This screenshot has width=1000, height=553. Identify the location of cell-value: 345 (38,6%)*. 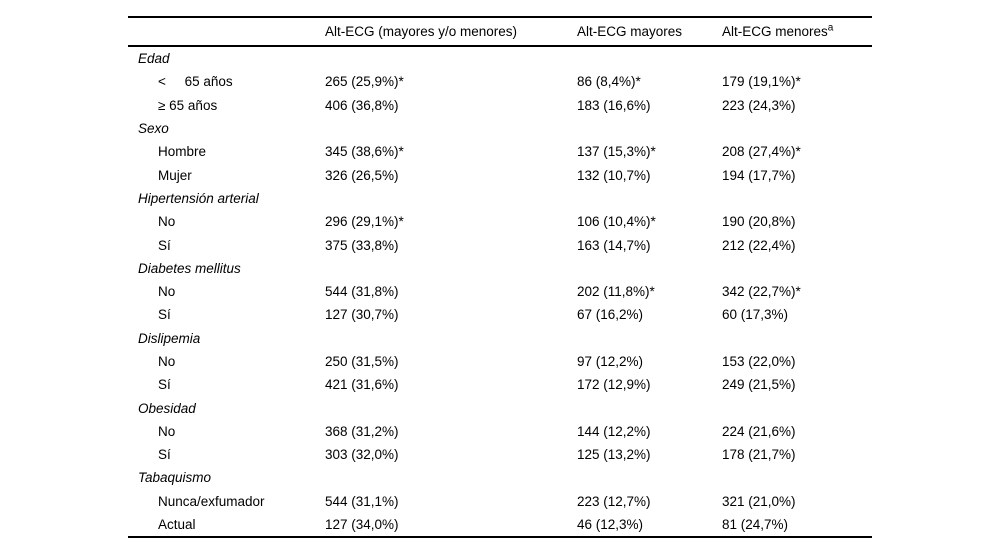
(364, 152).